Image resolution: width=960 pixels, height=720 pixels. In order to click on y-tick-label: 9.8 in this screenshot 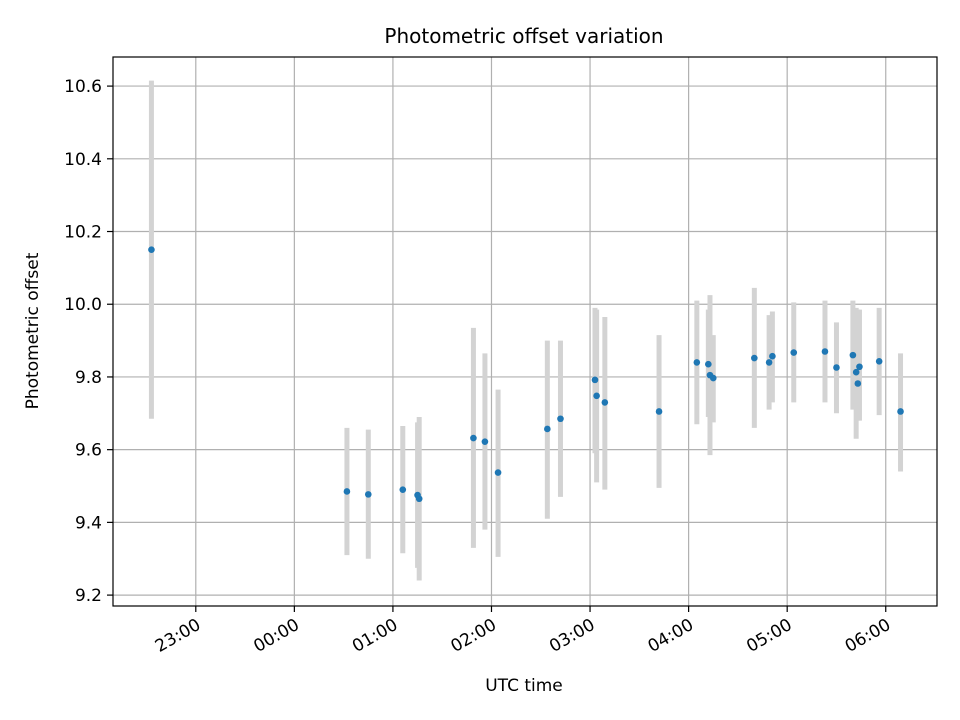, I will do `click(88, 378)`.